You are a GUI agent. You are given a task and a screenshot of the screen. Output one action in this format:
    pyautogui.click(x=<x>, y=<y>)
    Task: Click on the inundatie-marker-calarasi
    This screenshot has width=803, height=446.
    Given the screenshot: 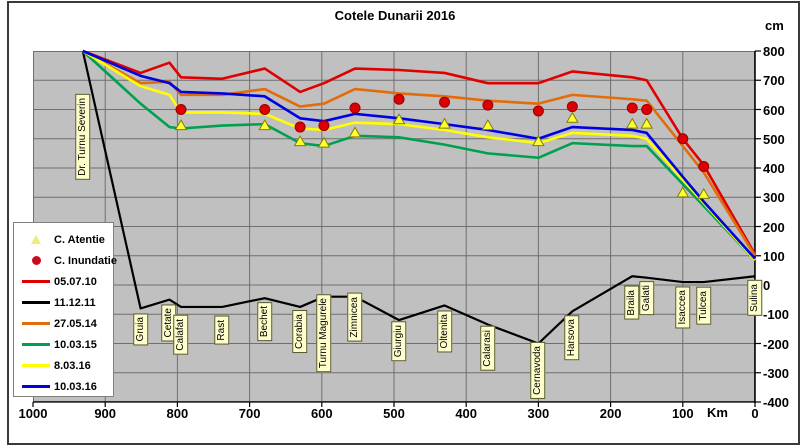 What is the action you would take?
    pyautogui.click(x=488, y=105)
    